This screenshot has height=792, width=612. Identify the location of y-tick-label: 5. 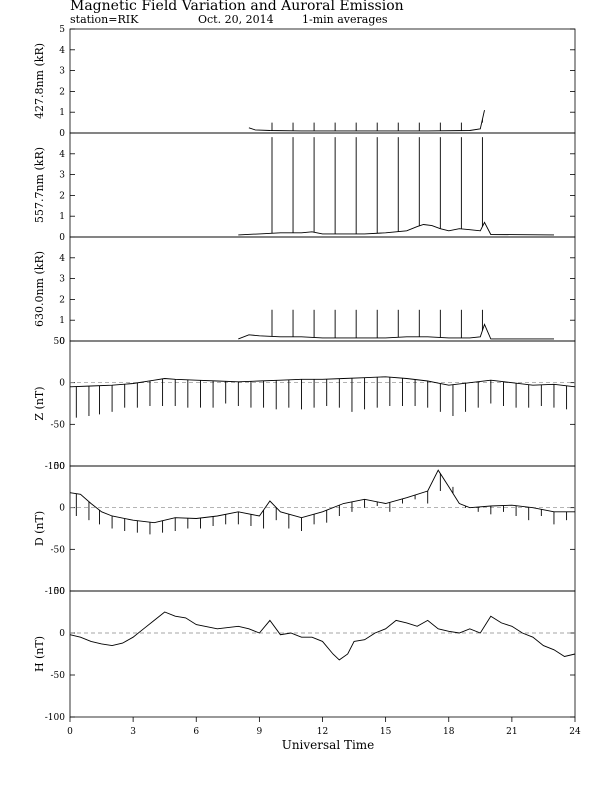
(62, 30).